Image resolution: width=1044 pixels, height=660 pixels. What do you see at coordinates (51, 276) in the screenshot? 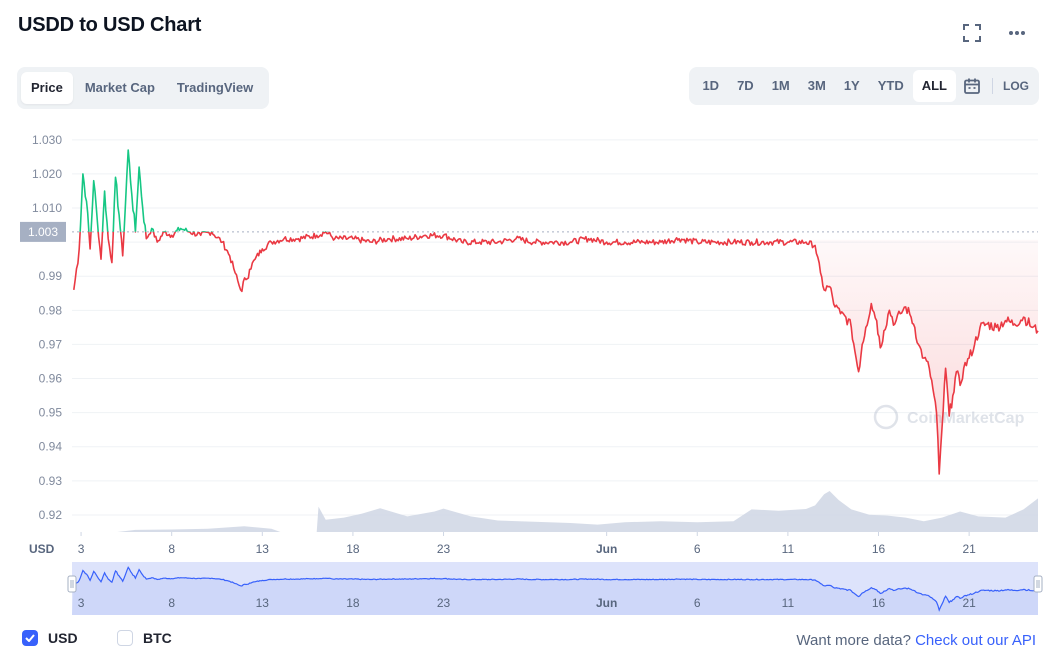
I see `y-tick-label: 0.99` at bounding box center [51, 276].